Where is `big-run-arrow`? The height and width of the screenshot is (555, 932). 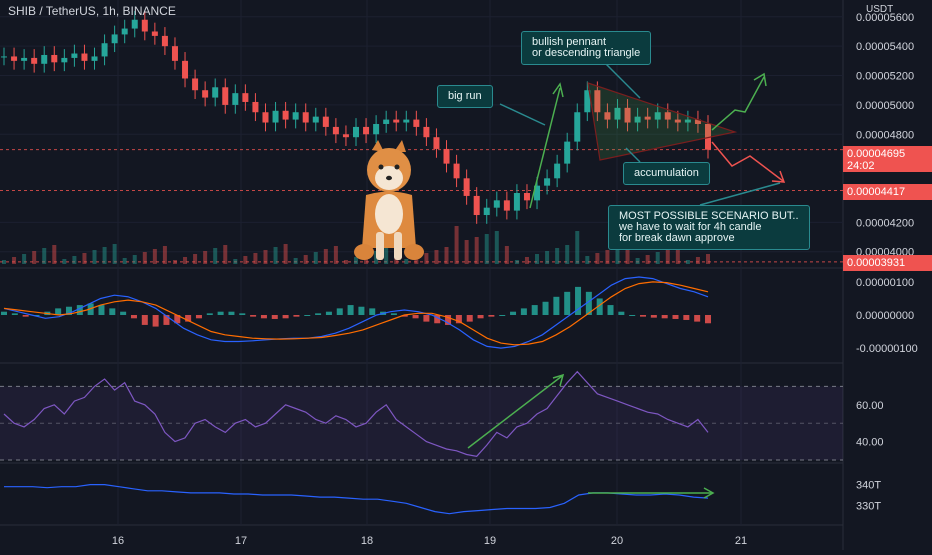
big-run-arrow is located at coordinates (545, 148).